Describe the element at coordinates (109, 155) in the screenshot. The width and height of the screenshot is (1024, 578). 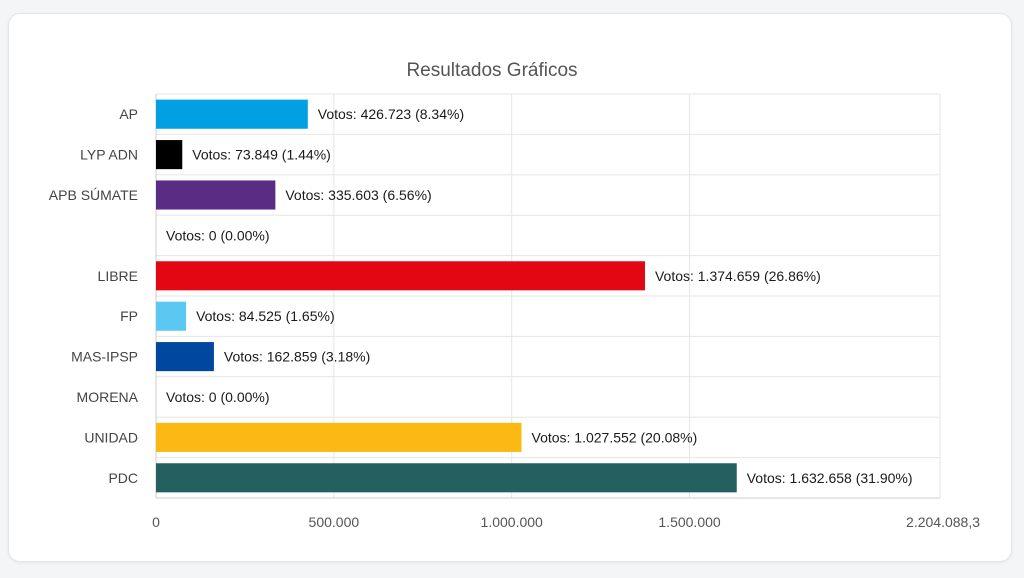
I see `category-label: LYP ADN` at that location.